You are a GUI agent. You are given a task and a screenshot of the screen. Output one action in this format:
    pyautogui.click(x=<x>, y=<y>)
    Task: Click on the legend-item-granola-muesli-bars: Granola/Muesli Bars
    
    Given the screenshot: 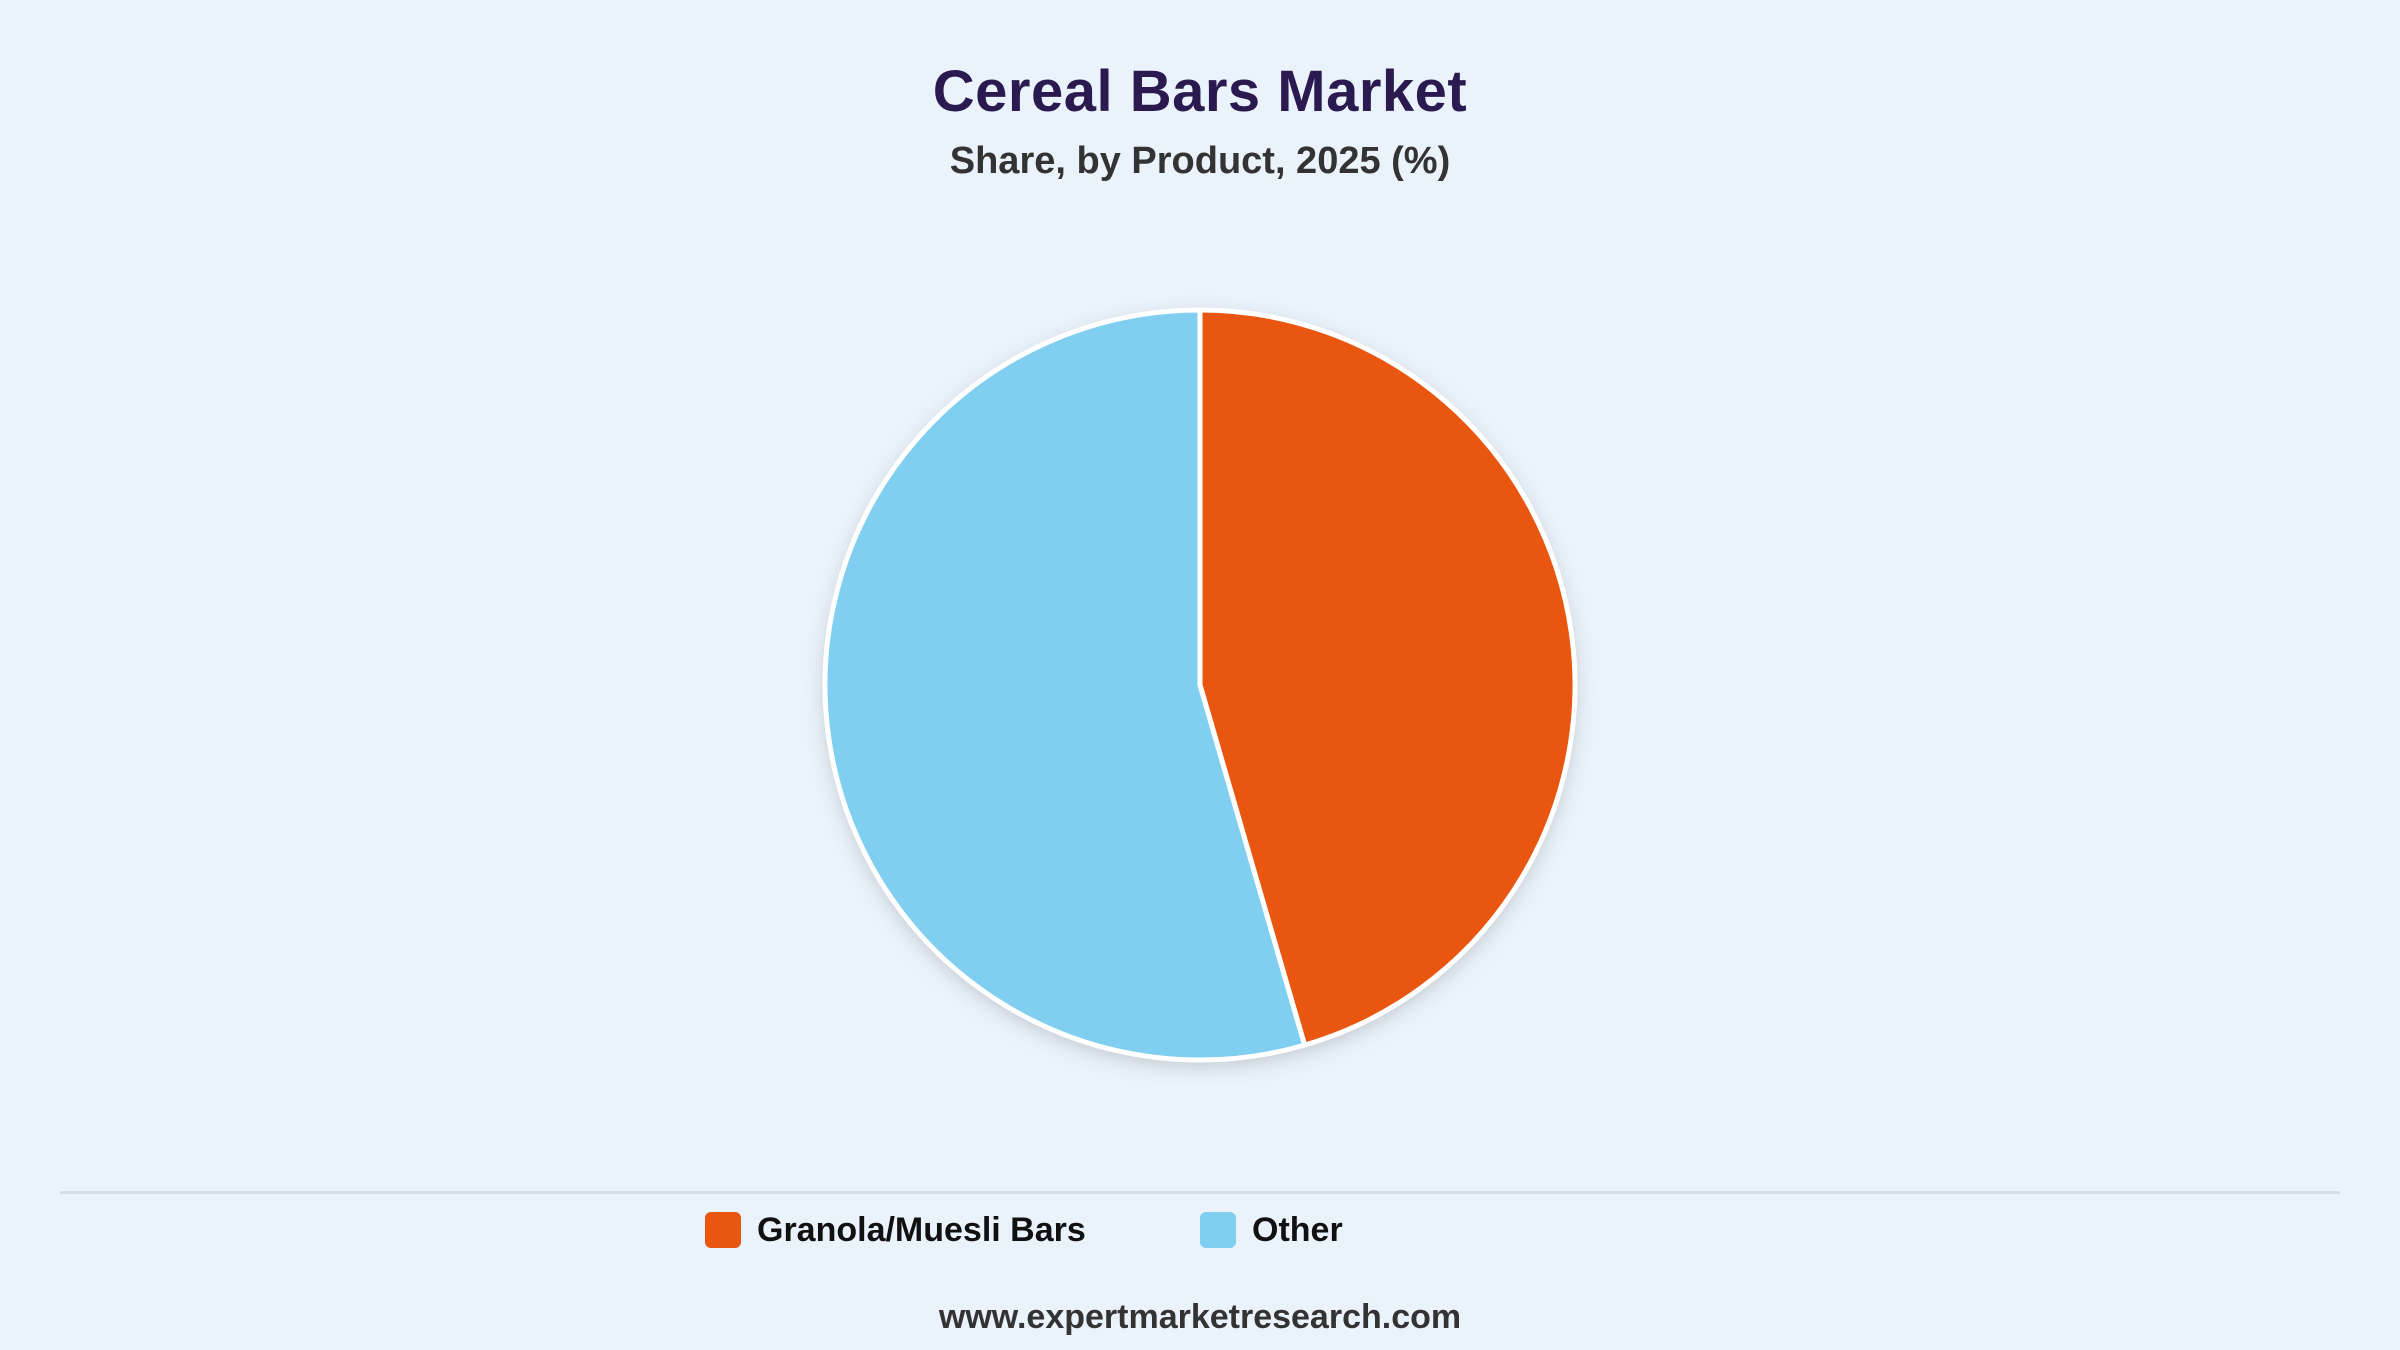 What is the action you would take?
    pyautogui.click(x=895, y=1230)
    